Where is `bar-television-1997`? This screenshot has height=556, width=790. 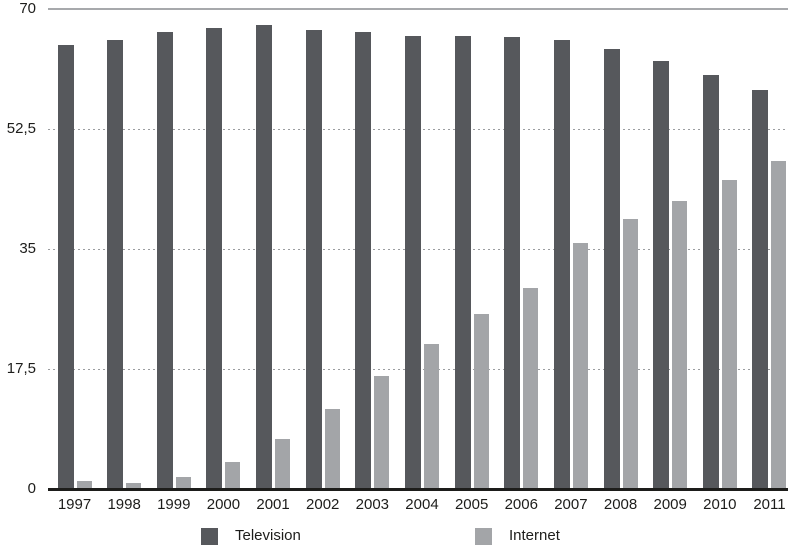 bar-television-1997 is located at coordinates (65, 267).